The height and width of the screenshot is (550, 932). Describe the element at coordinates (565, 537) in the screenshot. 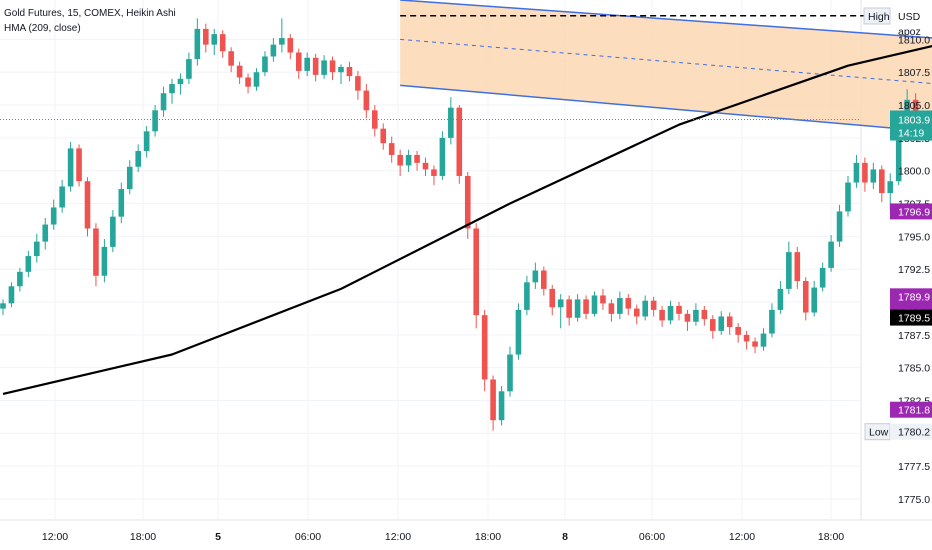

I see `x-tick-label: 8` at that location.